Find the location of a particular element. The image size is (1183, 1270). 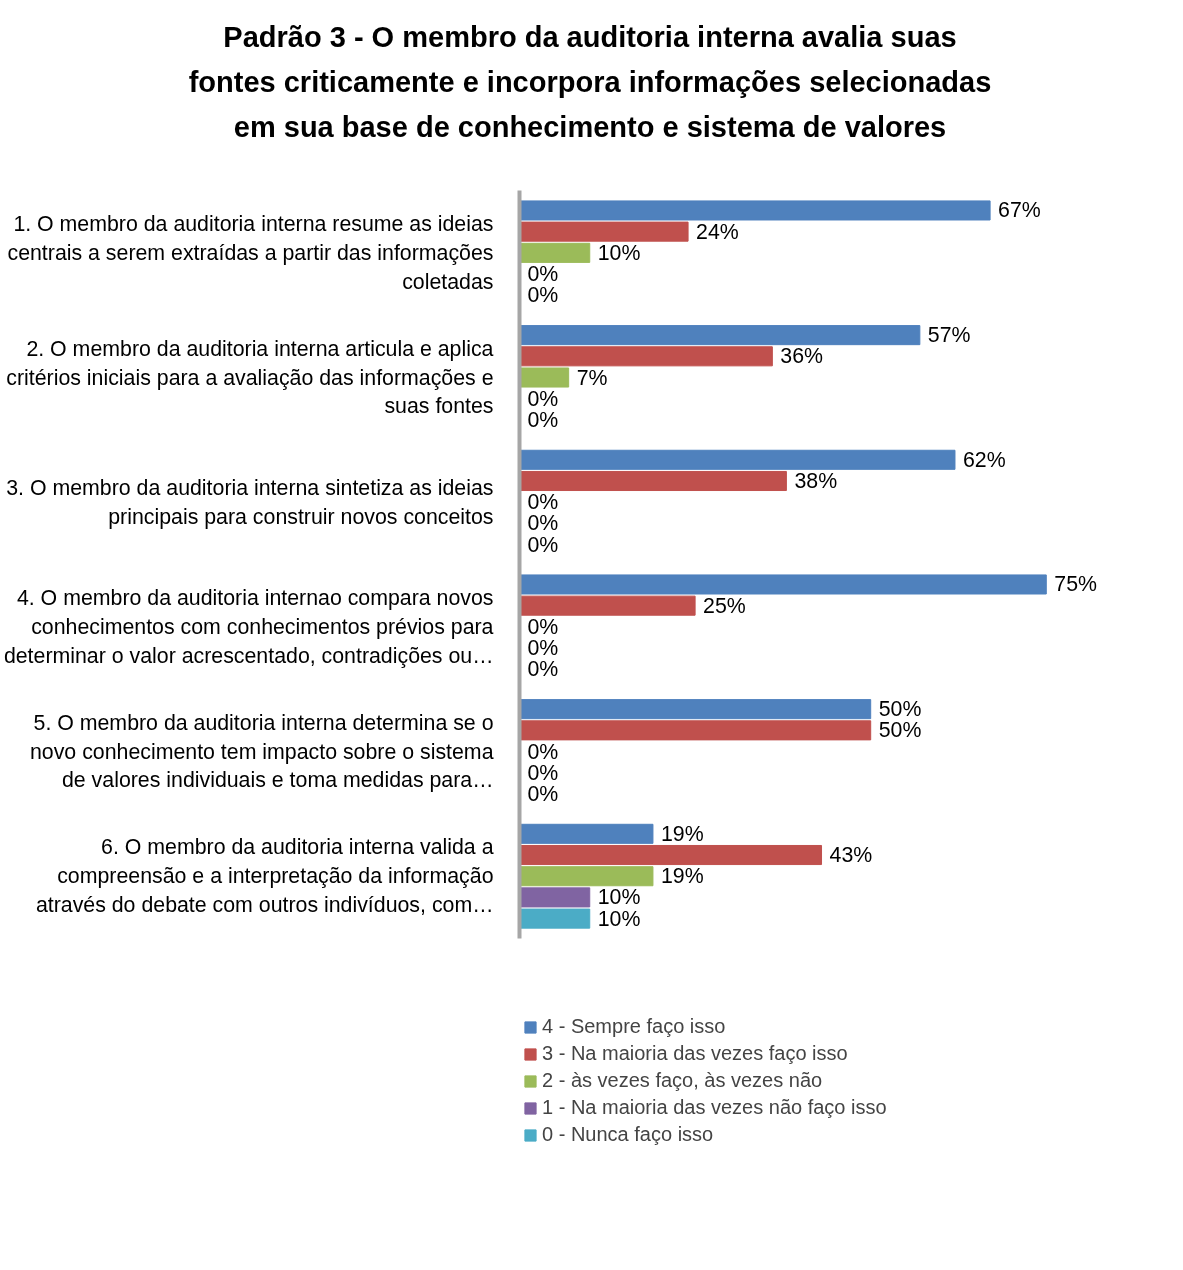

legend-label: 0 - Nunca faço isso is located at coordinates (628, 1134).